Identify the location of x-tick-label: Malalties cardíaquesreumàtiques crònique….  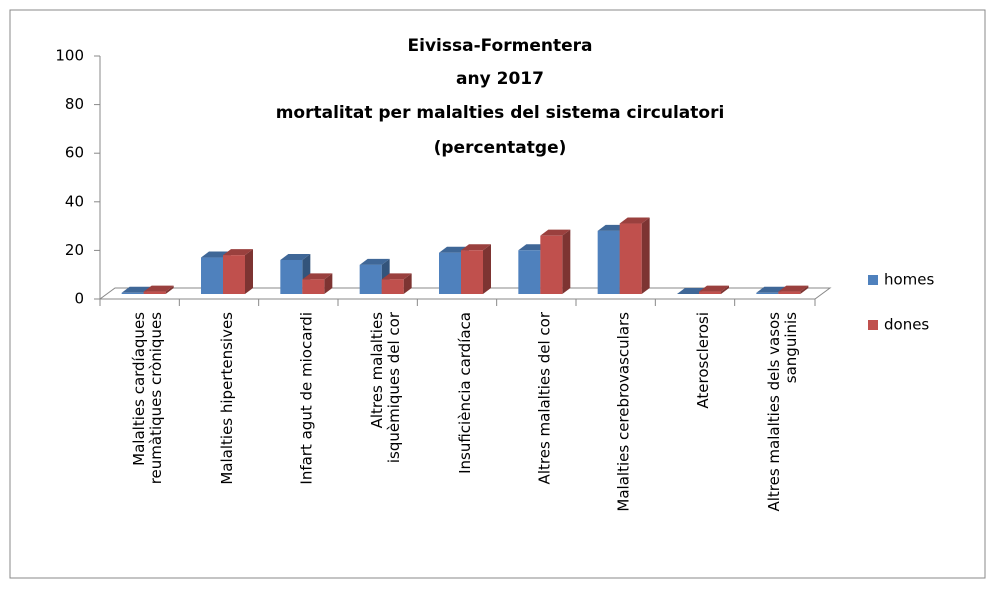
(147, 398).